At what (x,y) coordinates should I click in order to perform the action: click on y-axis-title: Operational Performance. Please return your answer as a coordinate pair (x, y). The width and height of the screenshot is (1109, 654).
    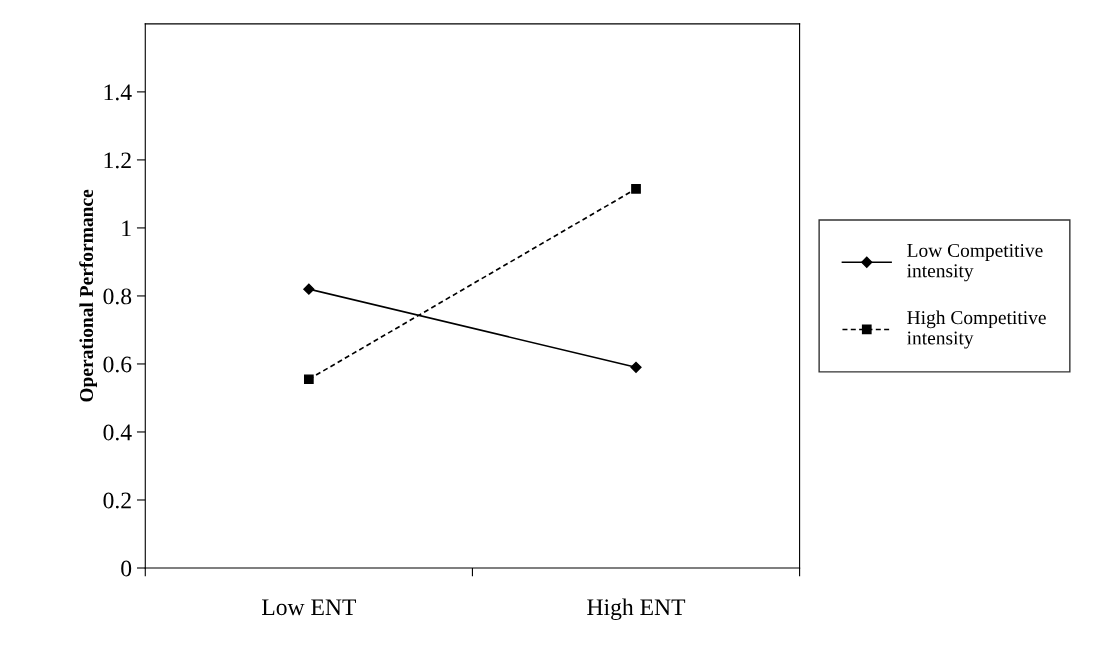
    Looking at the image, I should click on (88, 295).